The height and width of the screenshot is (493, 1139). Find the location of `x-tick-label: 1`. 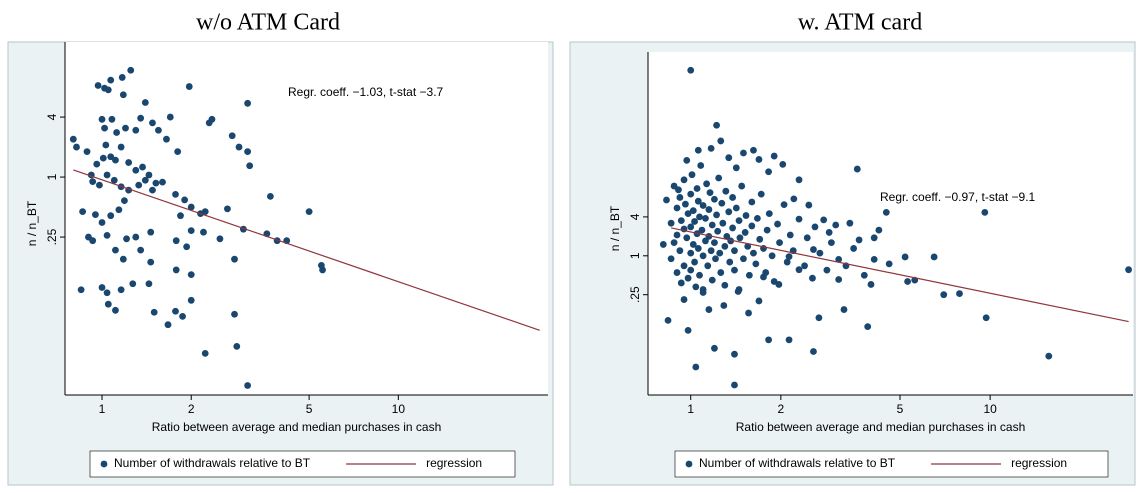

x-tick-label: 1 is located at coordinates (102, 409).